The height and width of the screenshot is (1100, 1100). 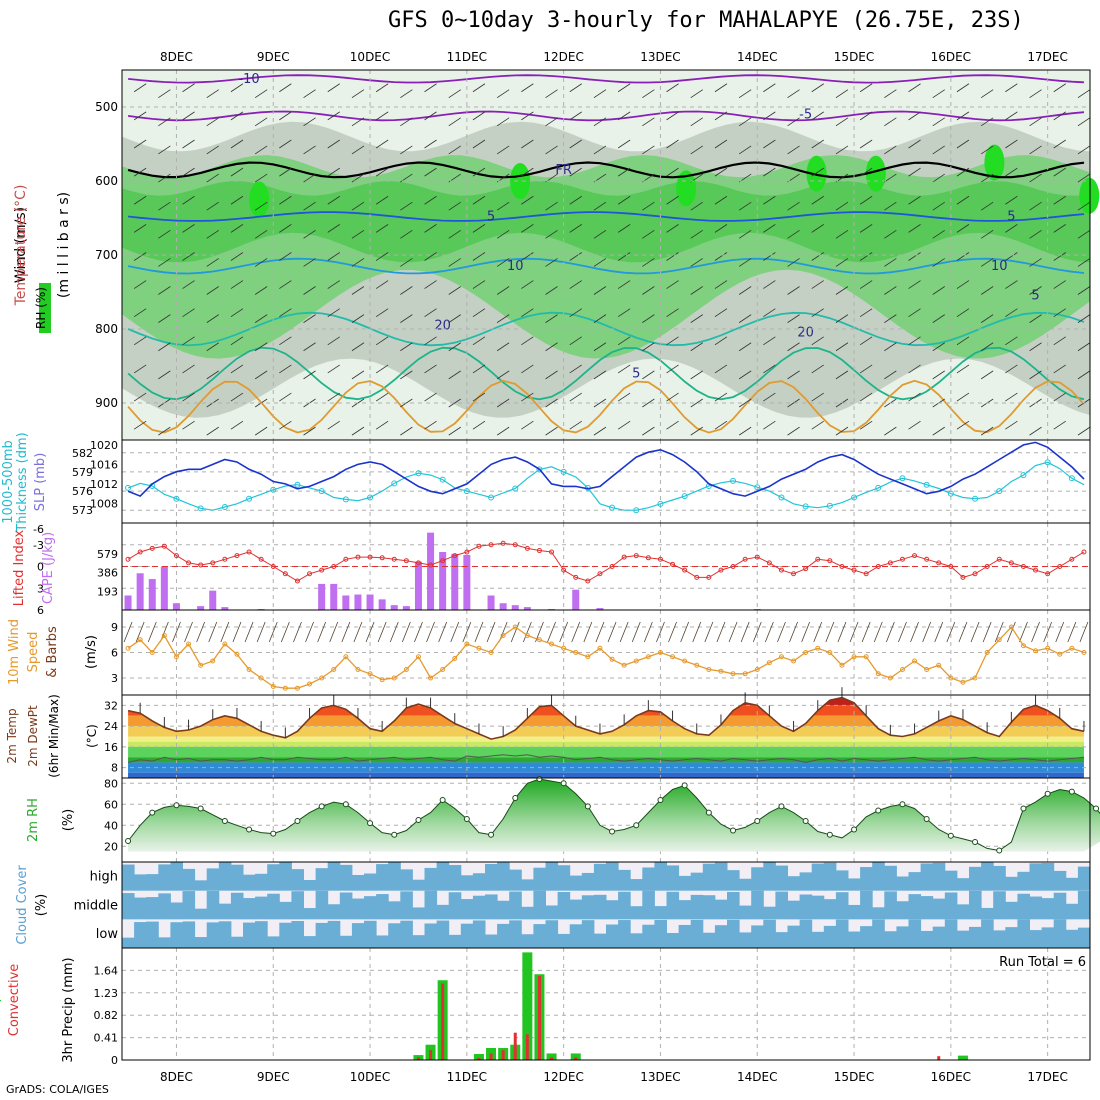 What do you see at coordinates (563, 170) in the screenshot?
I see `contour-label: FR` at bounding box center [563, 170].